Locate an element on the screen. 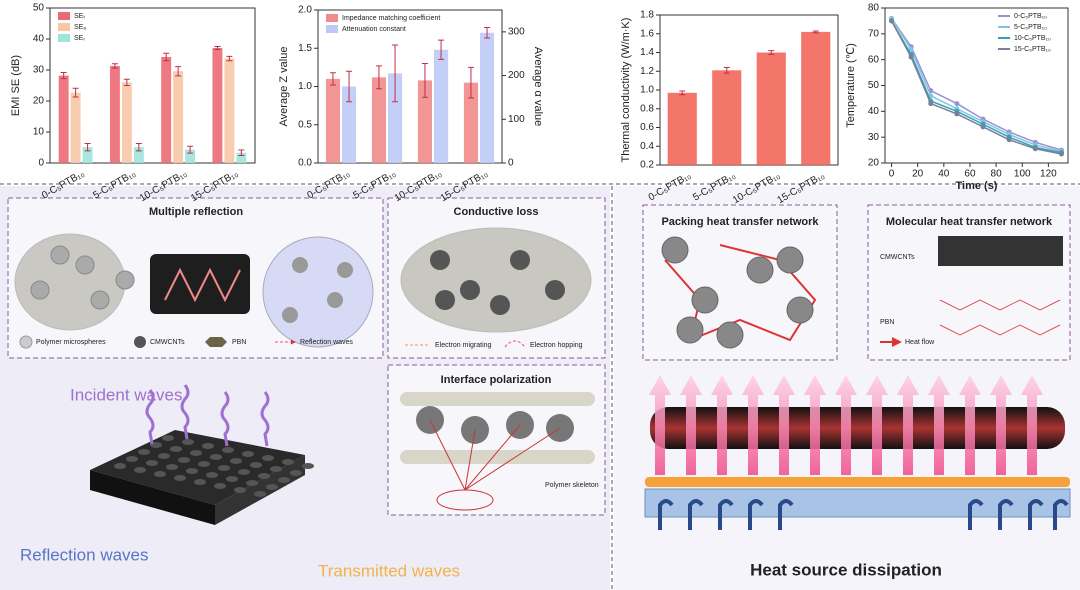  legend-text: SEₜ is located at coordinates (79, 16).